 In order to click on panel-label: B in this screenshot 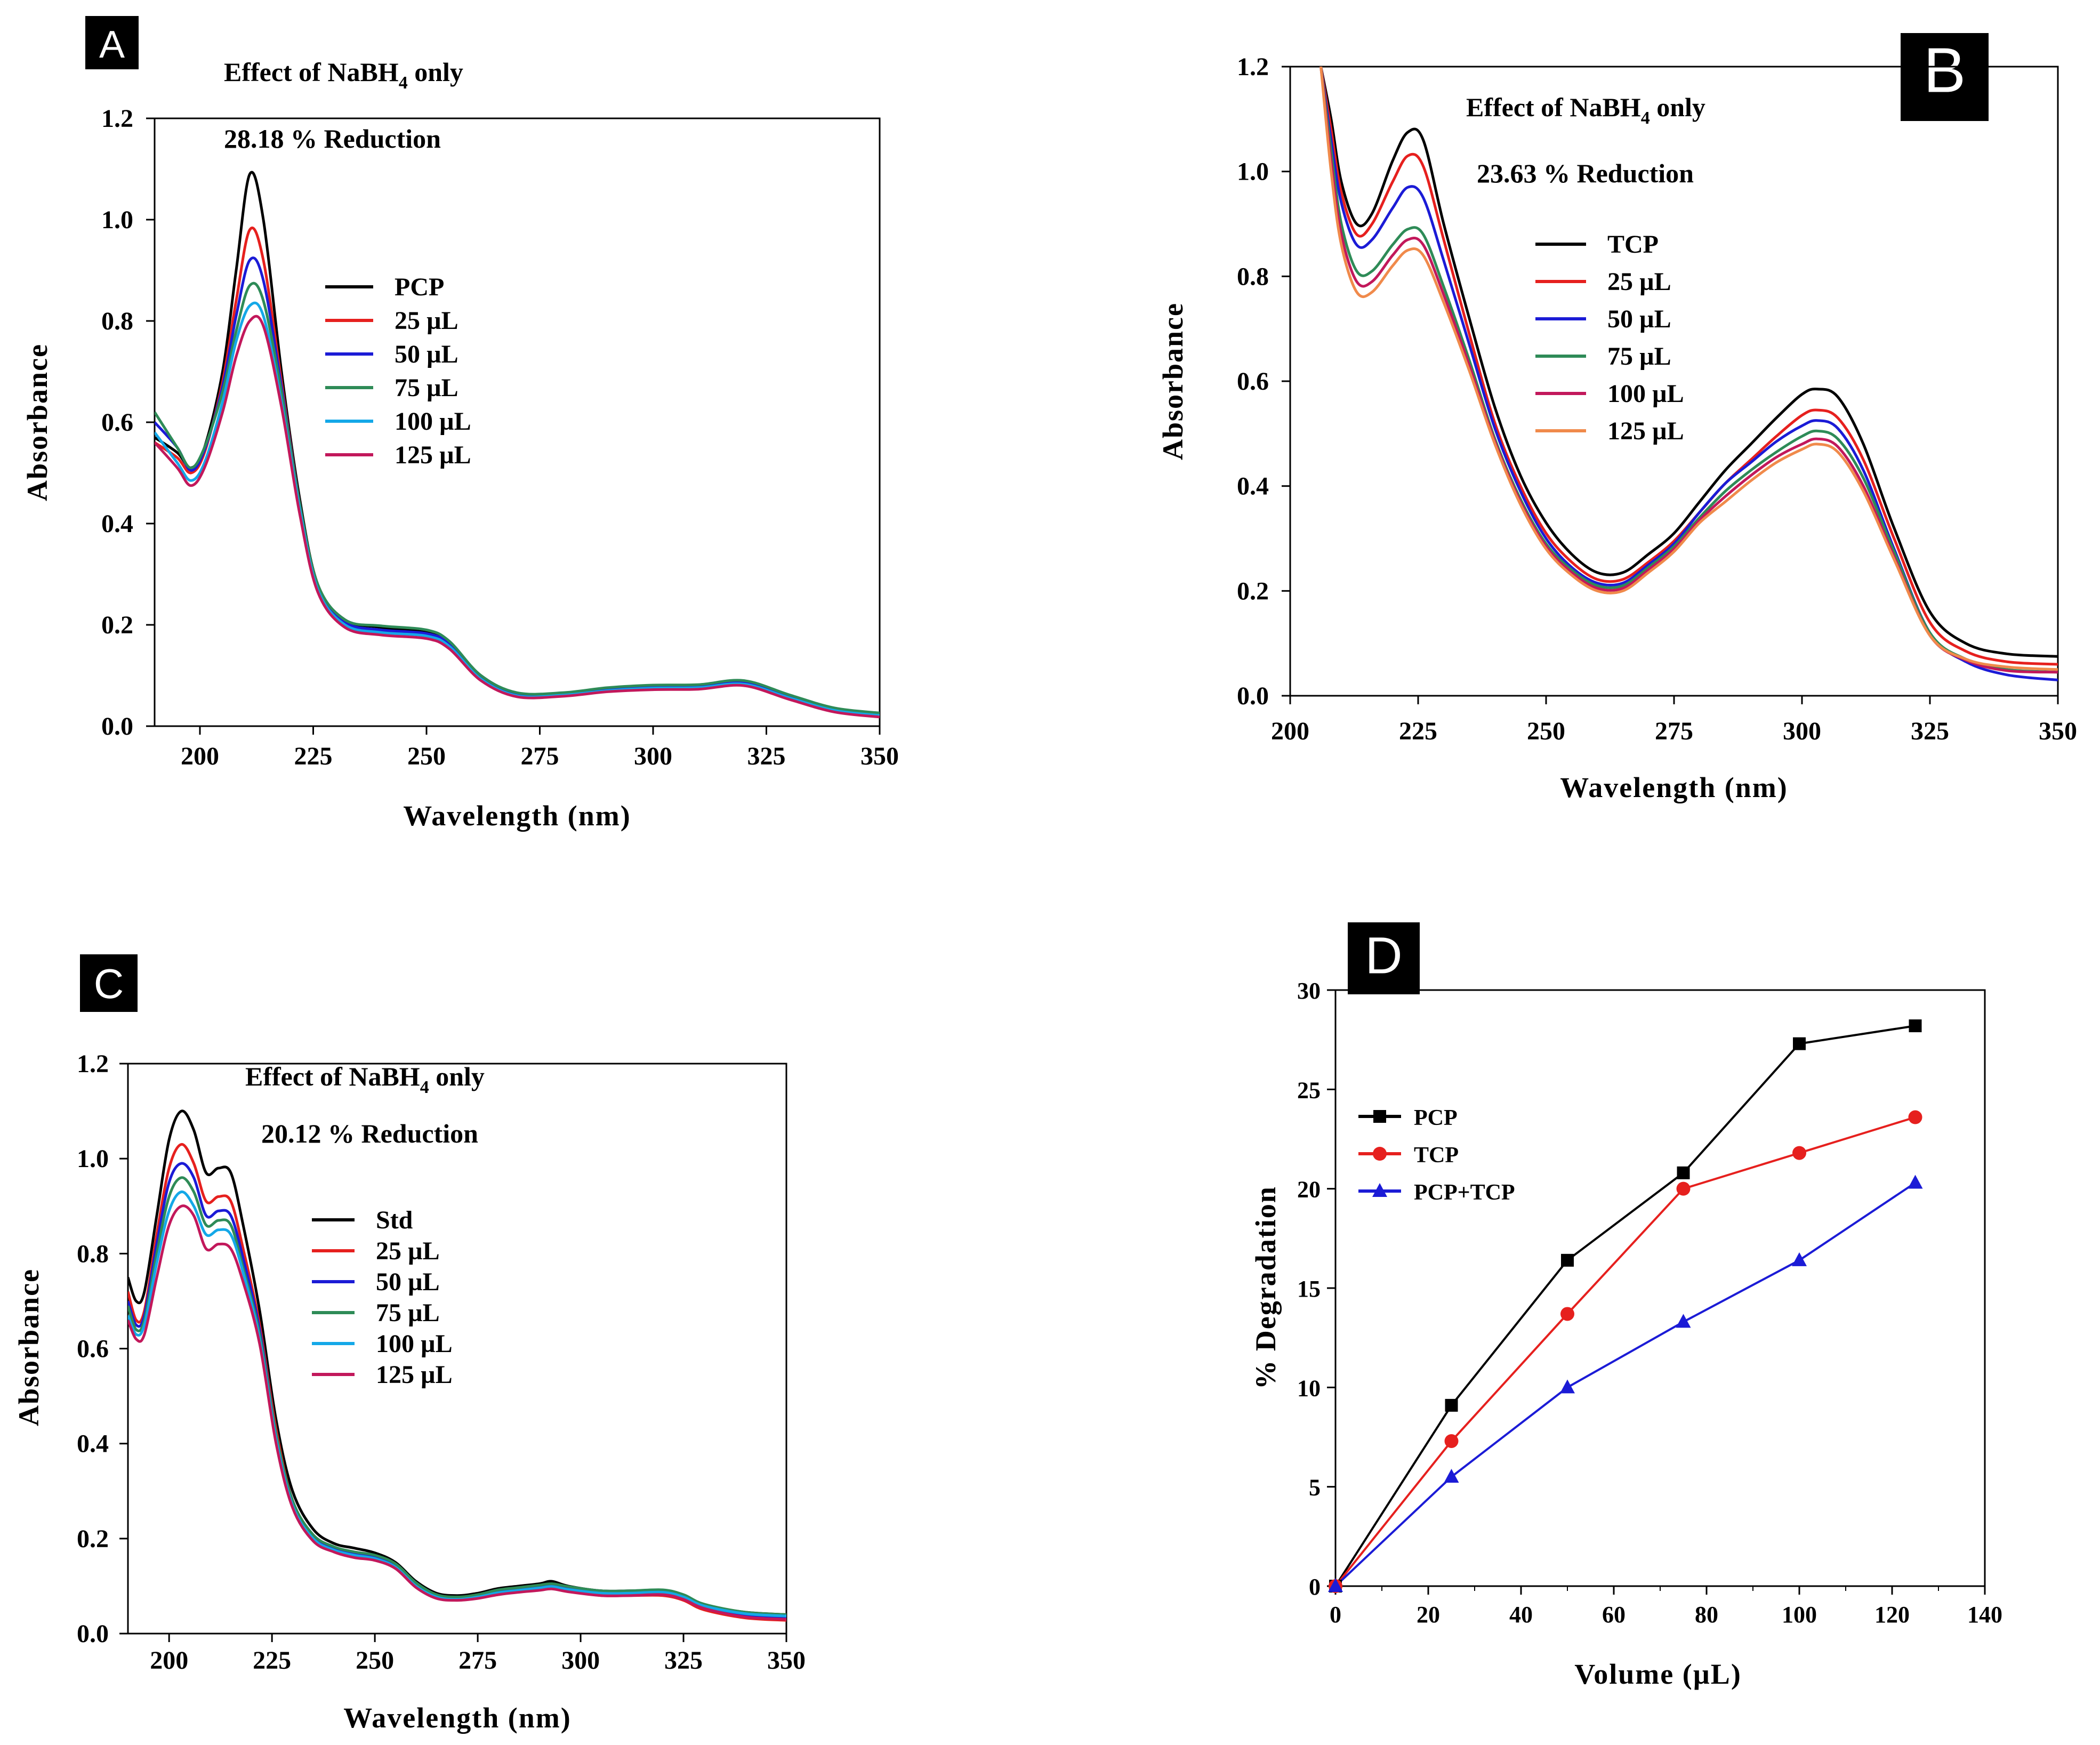, I will do `click(1945, 70)`.